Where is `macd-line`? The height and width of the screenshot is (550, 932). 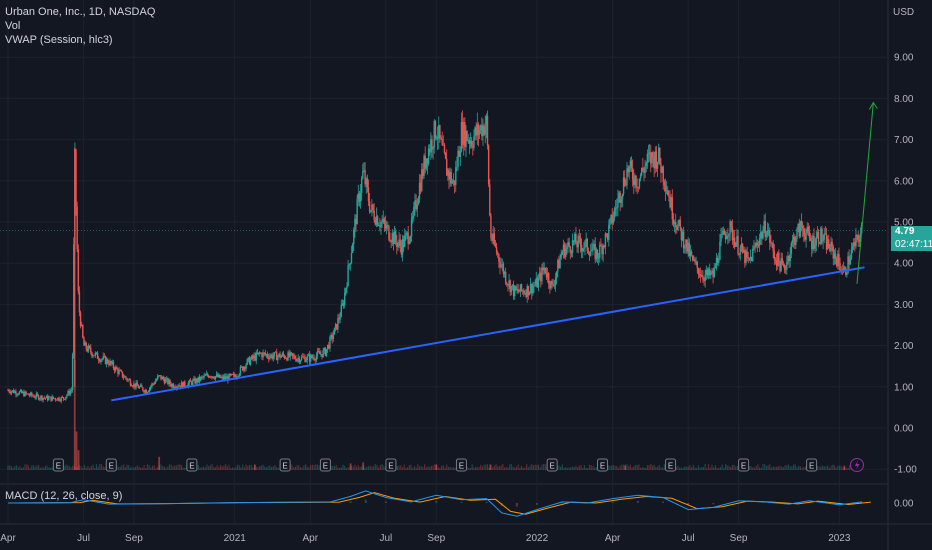 macd-line is located at coordinates (435, 503).